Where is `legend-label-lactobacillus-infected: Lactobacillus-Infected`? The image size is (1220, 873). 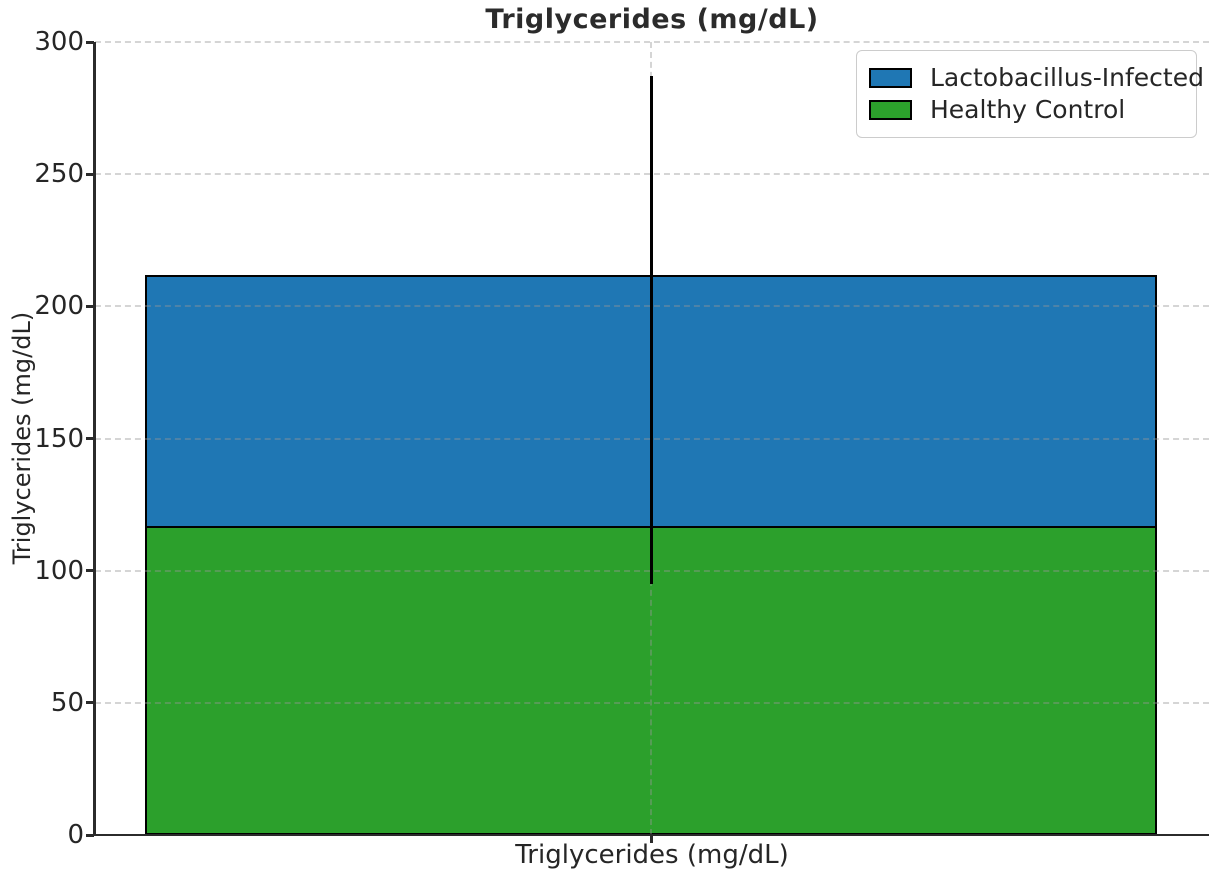 legend-label-lactobacillus-infected: Lactobacillus-Infected is located at coordinates (1067, 77).